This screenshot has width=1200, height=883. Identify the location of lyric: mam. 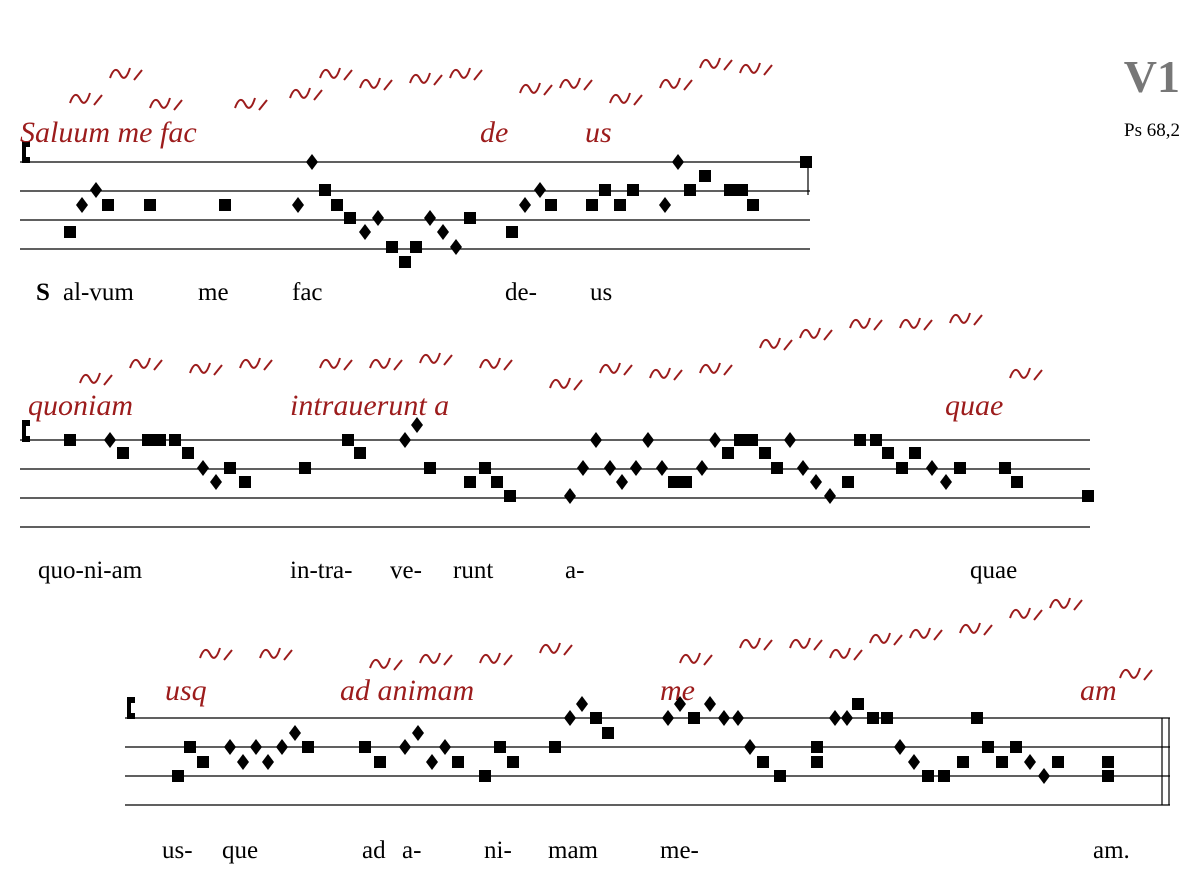
(573, 850).